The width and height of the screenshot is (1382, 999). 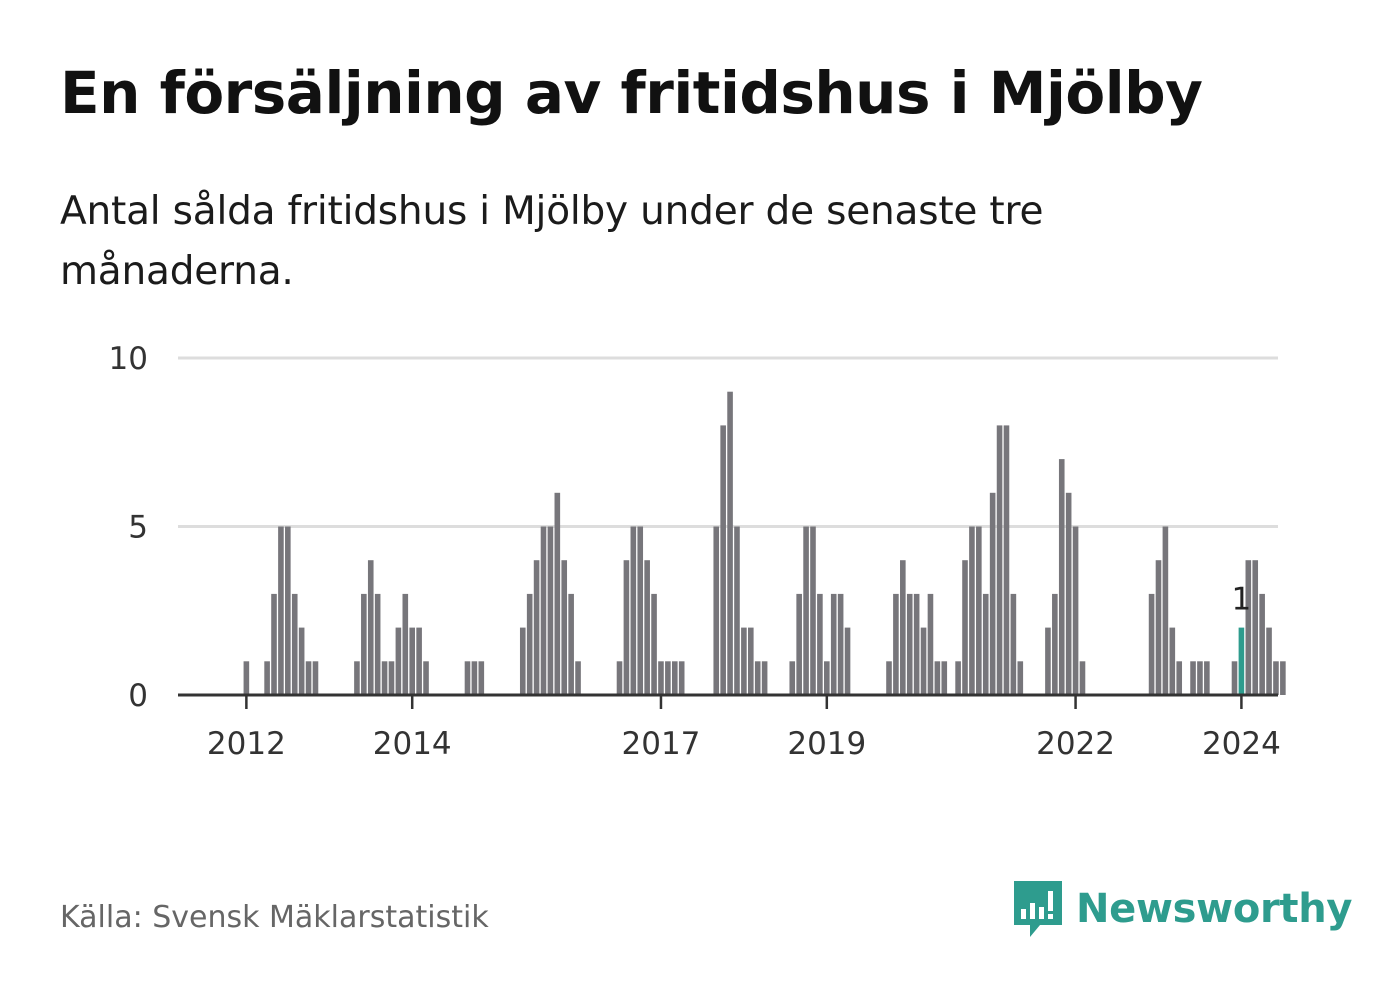 I want to click on logo-text: Newsworthy, so click(x=1214, y=909).